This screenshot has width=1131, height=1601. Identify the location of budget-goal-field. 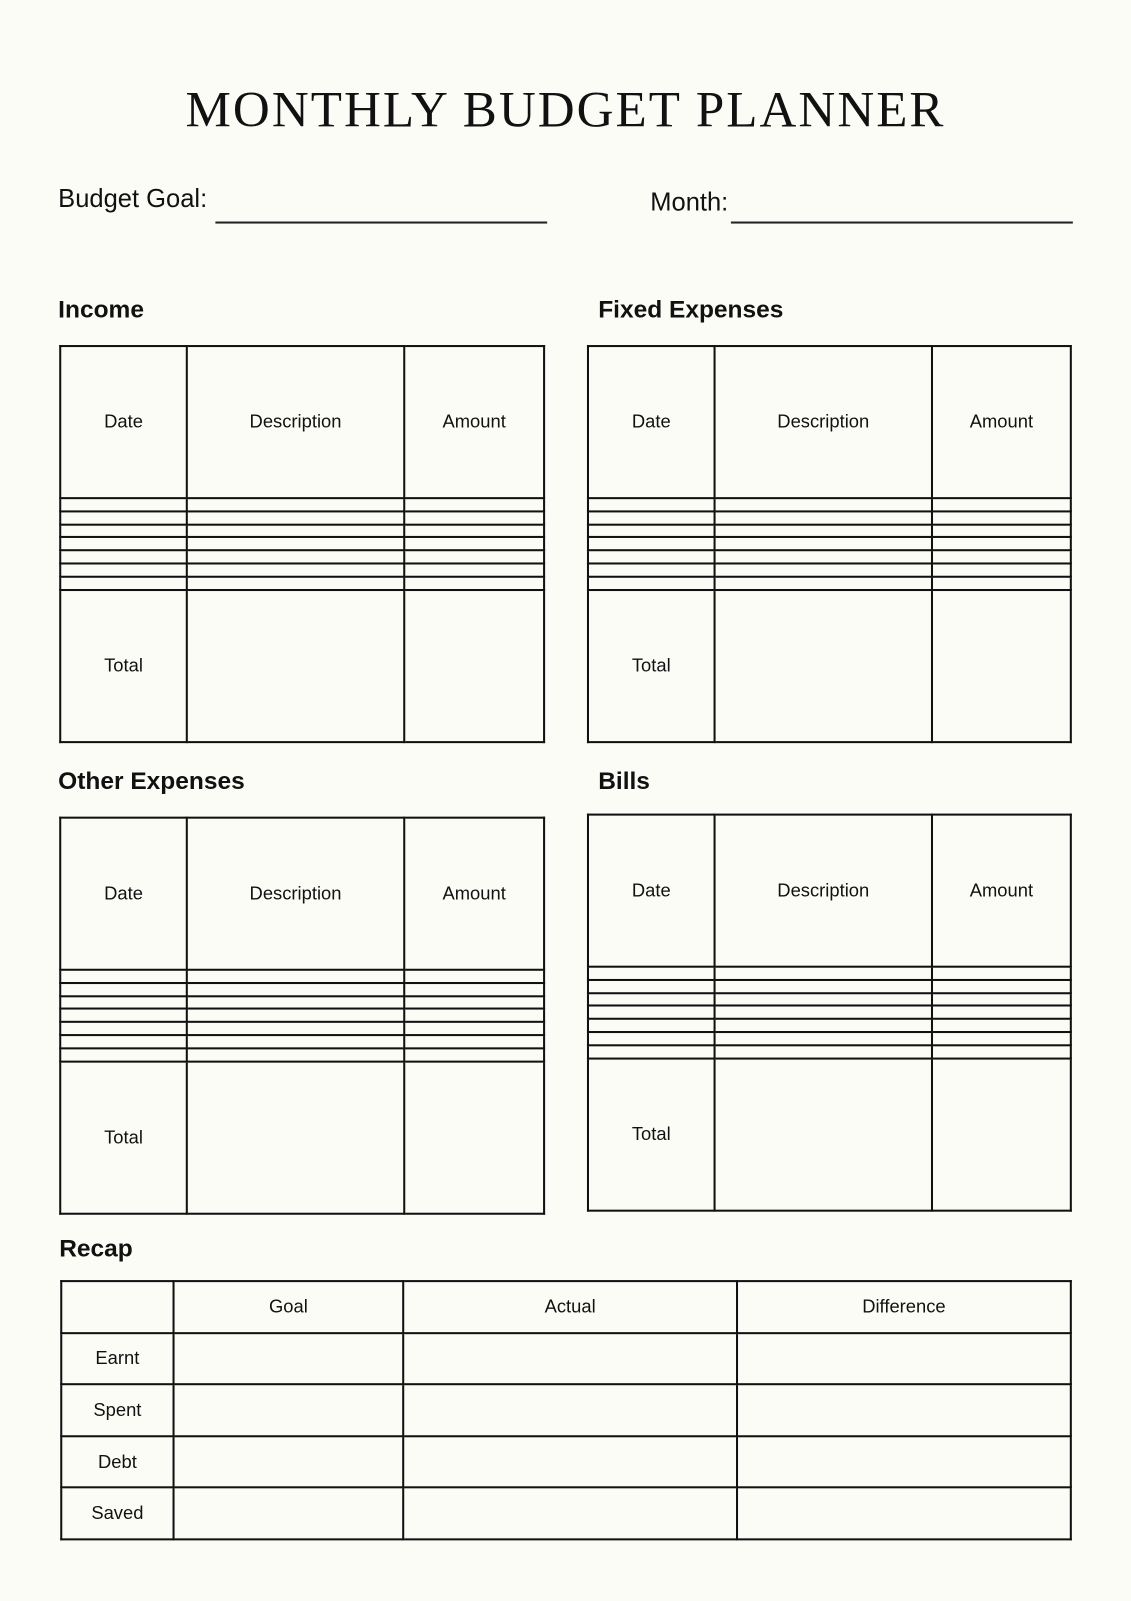
(381, 222).